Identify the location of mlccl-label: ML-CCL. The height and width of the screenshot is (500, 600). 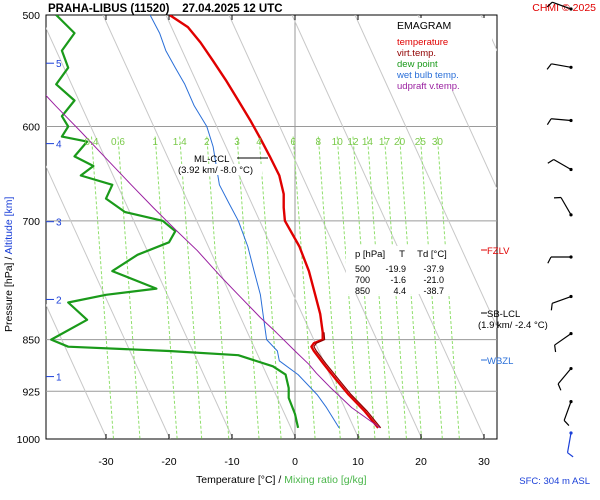
(211, 159).